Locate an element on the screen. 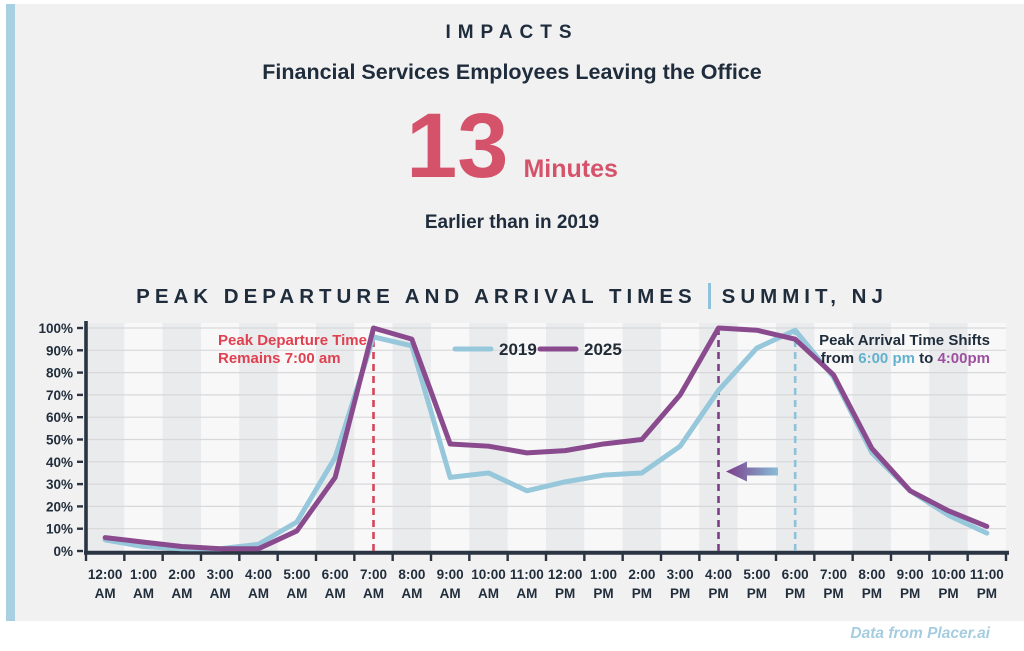 This screenshot has width=1024, height=651. left-accent-stripe is located at coordinates (10, 312).